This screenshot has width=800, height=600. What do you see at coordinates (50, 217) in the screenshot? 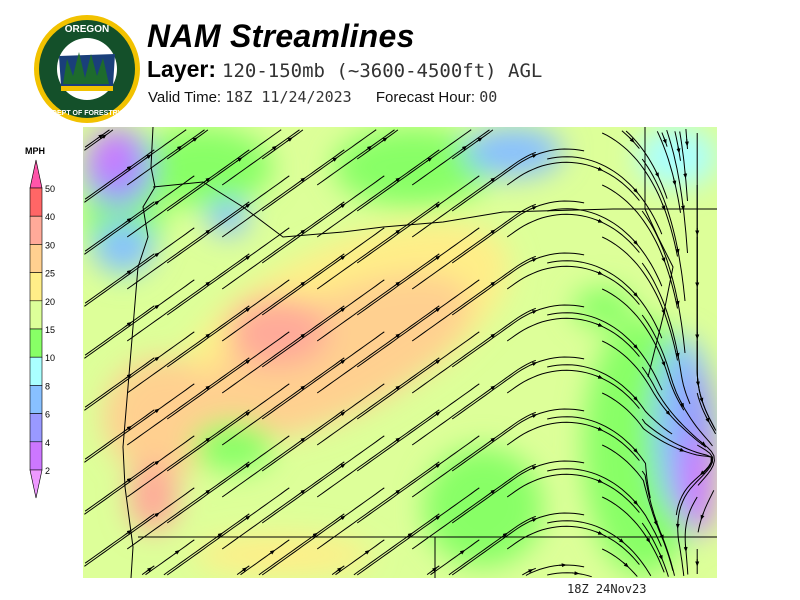
I see `legend-tick-label: 40` at bounding box center [50, 217].